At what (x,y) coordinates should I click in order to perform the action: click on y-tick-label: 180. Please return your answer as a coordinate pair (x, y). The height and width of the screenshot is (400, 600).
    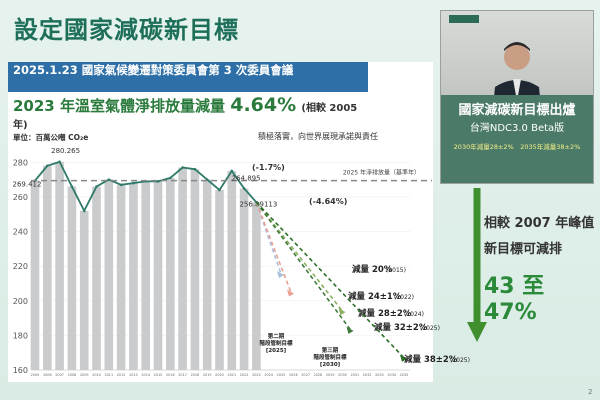
    Looking at the image, I should click on (20, 335).